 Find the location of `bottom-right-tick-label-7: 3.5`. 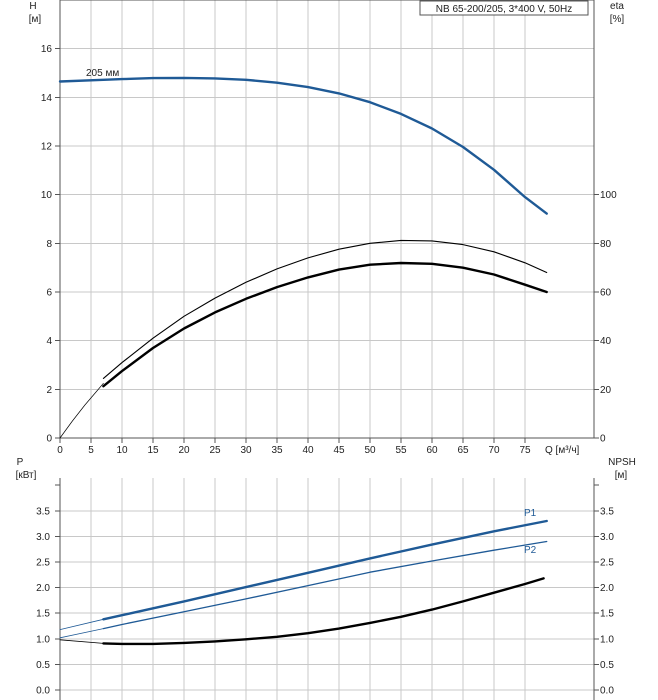

bottom-right-tick-label-7: 3.5 is located at coordinates (607, 511).